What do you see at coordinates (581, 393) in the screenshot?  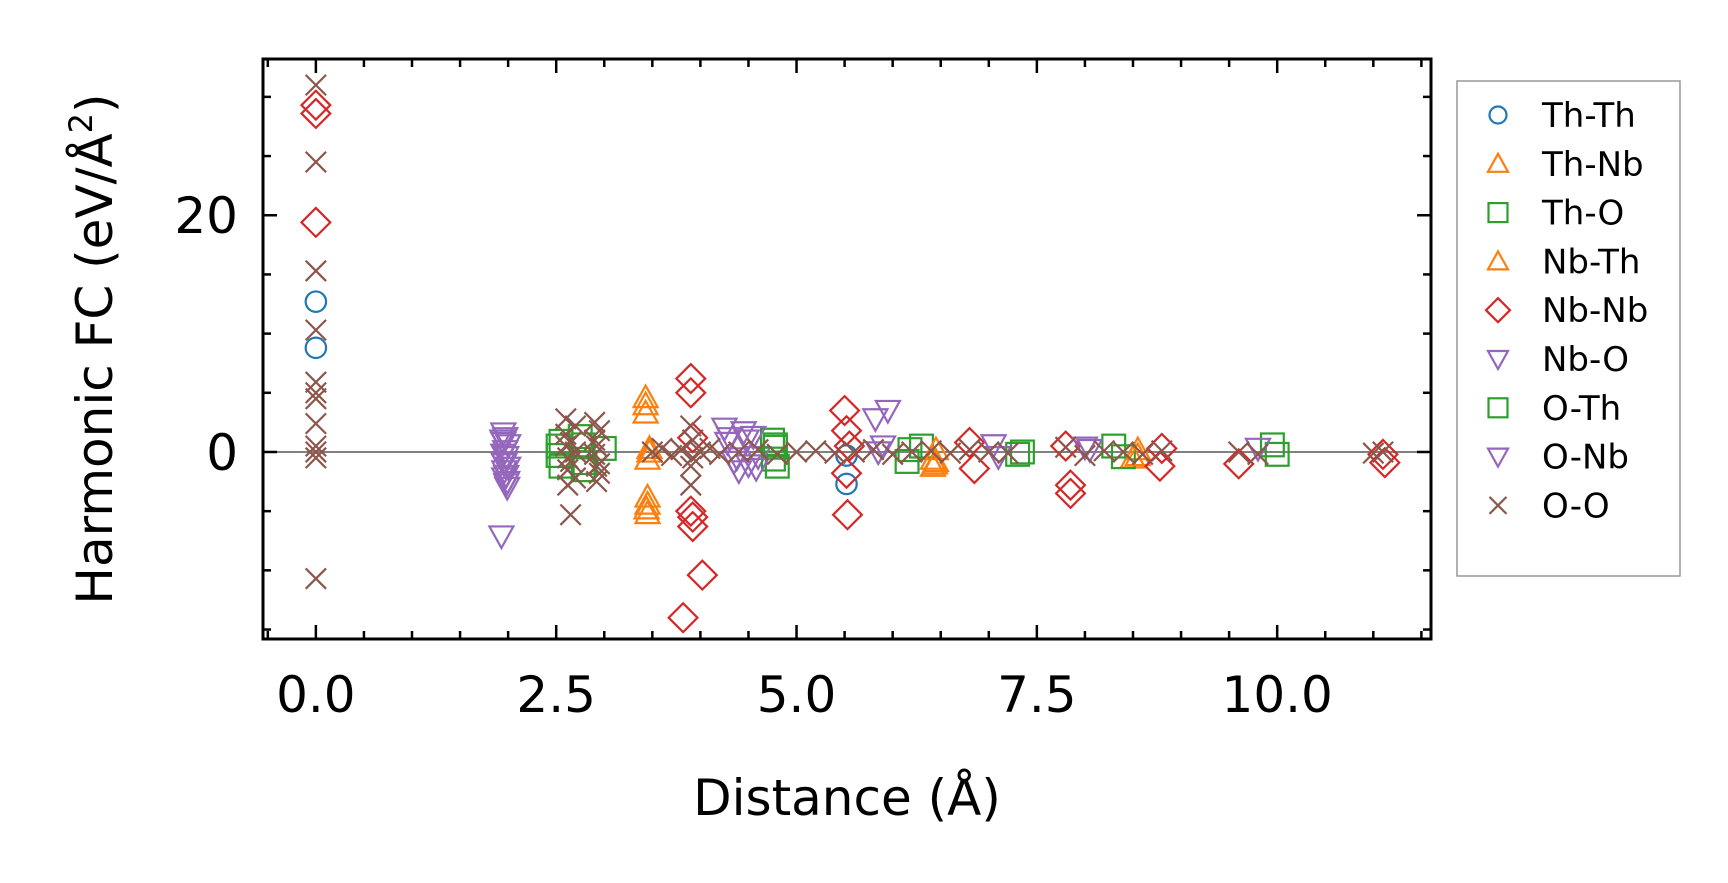 I see `series-th-th` at bounding box center [581, 393].